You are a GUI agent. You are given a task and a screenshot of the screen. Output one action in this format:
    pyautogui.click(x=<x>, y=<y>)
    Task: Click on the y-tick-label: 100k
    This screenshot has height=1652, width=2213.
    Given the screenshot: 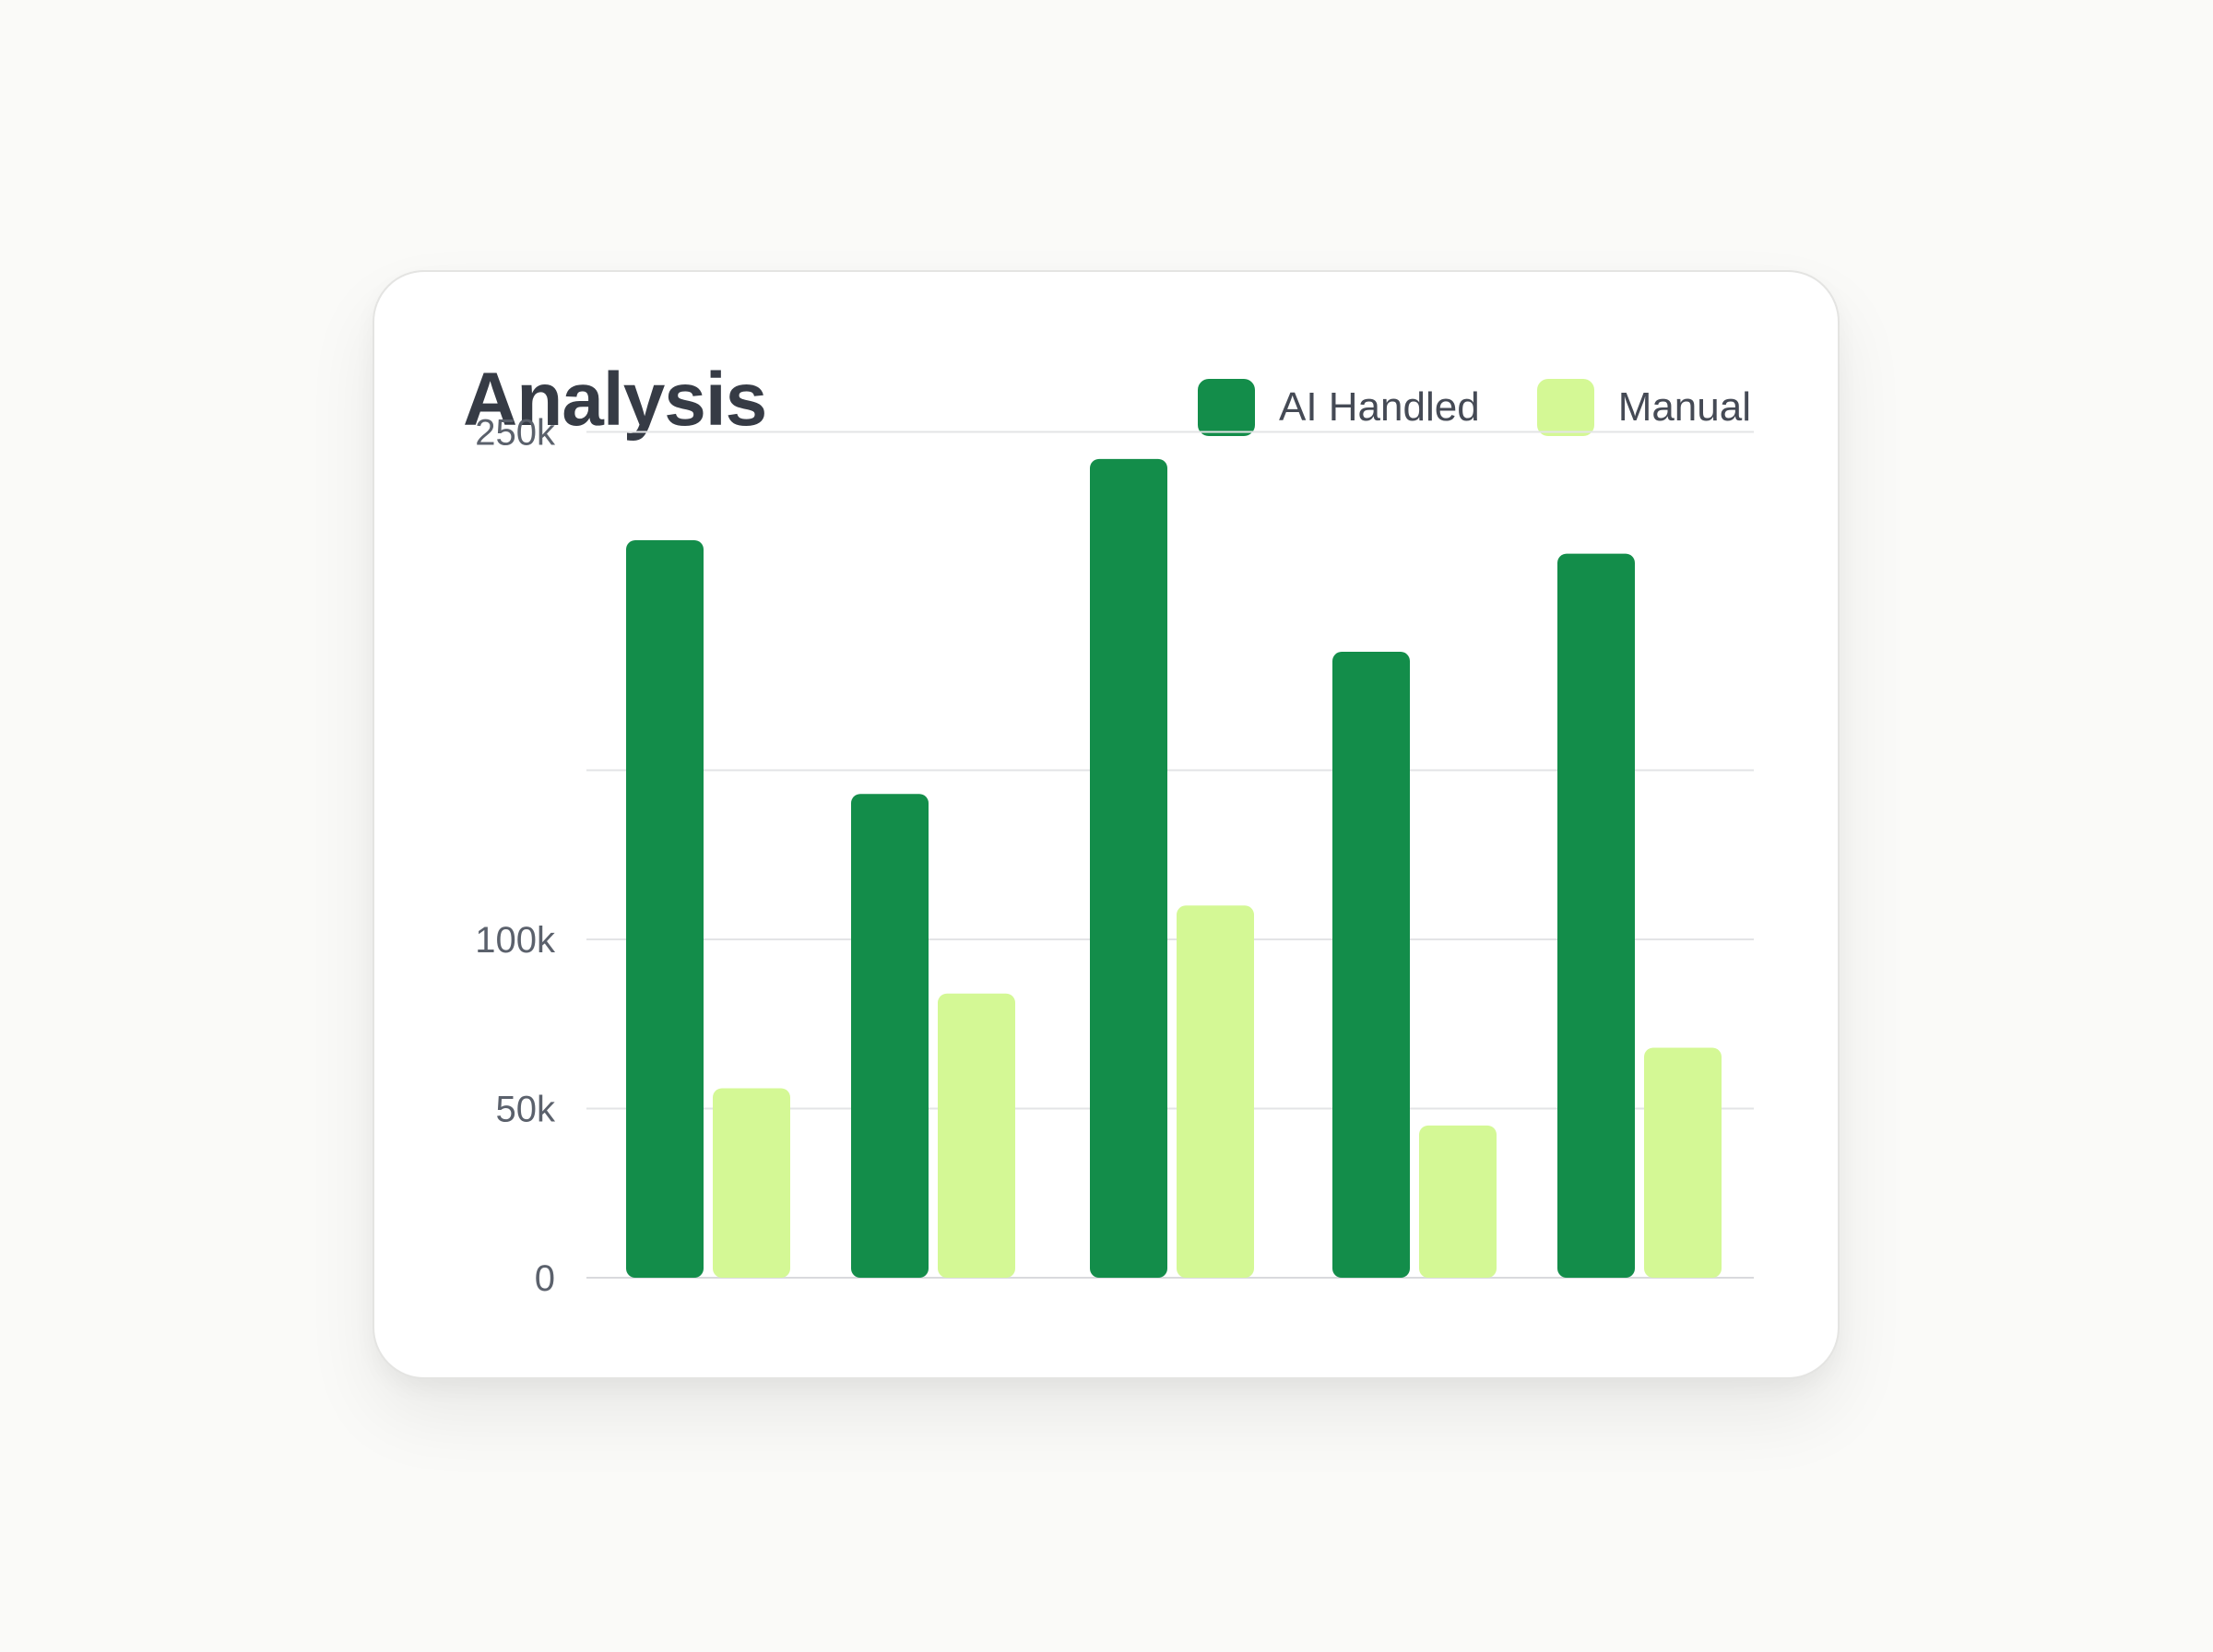 What is the action you would take?
    pyautogui.click(x=515, y=940)
    